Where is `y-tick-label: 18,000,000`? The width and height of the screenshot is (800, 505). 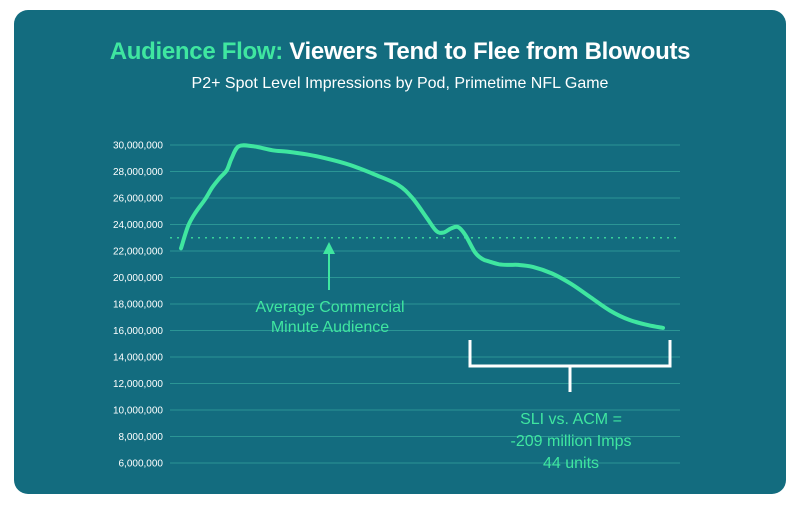 y-tick-label: 18,000,000 is located at coordinates (138, 305).